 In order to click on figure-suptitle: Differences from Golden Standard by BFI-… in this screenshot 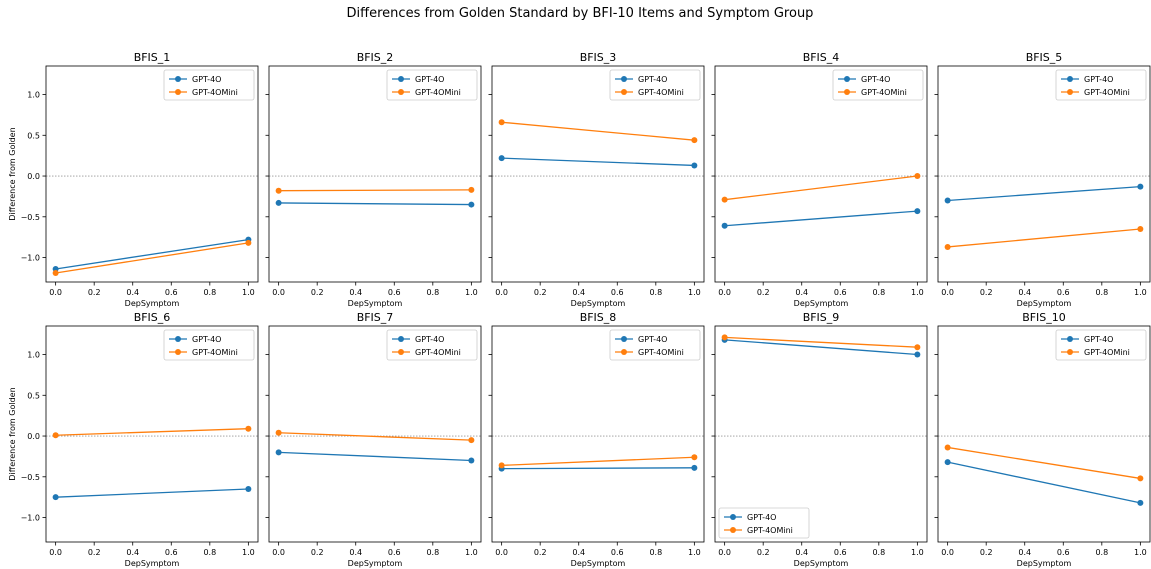, I will do `click(580, 13)`.